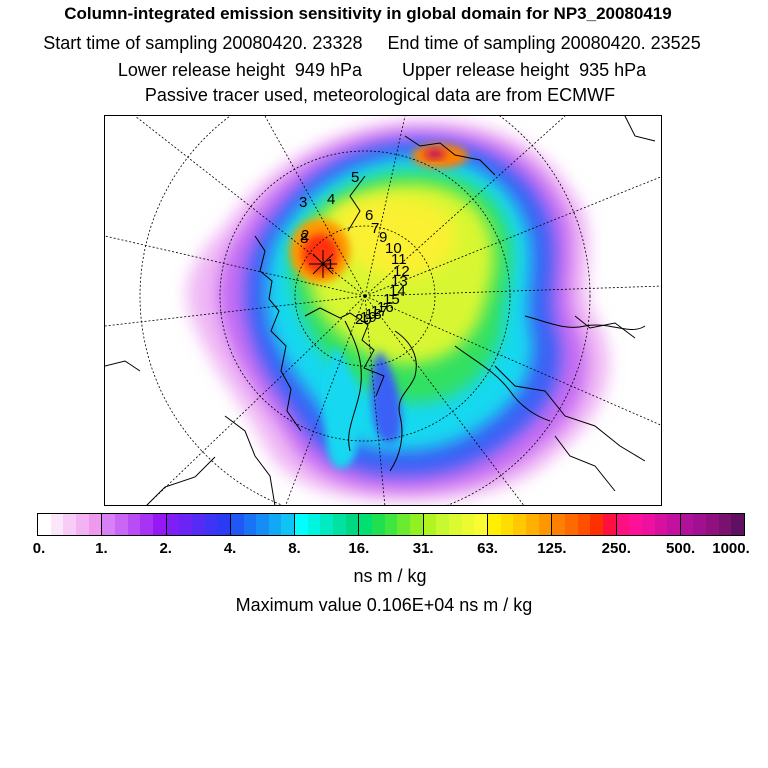 The height and width of the screenshot is (768, 768). I want to click on trajectory-label-16: 16, so click(385, 307).